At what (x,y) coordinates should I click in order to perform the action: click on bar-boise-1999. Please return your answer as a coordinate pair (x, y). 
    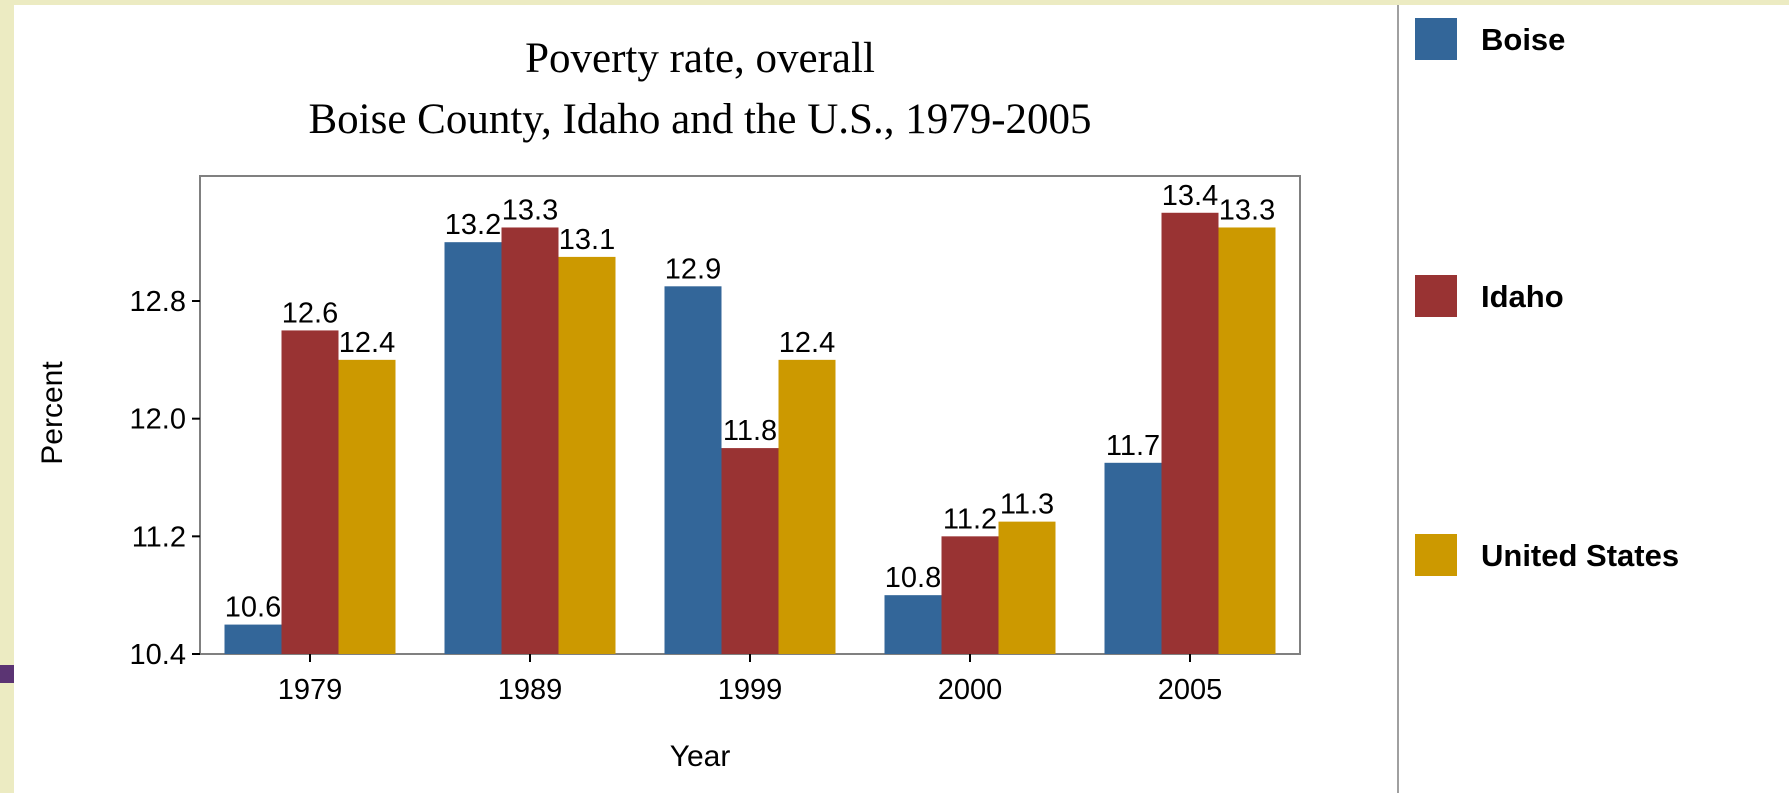
    Looking at the image, I should click on (693, 470).